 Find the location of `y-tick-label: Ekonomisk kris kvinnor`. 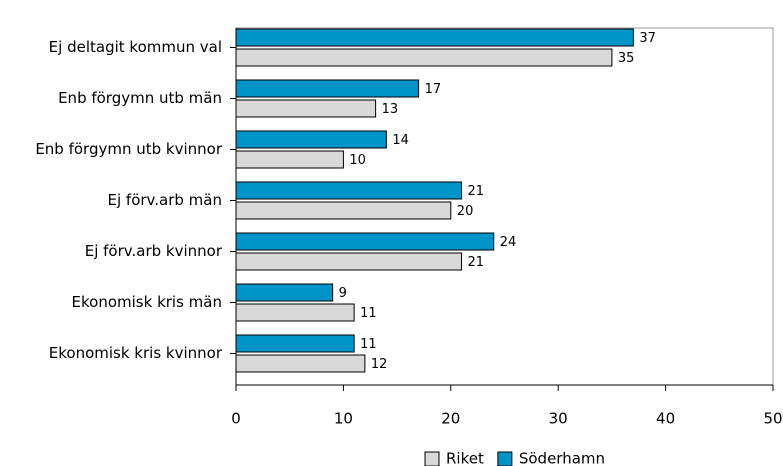

y-tick-label: Ekonomisk kris kvinnor is located at coordinates (136, 353).